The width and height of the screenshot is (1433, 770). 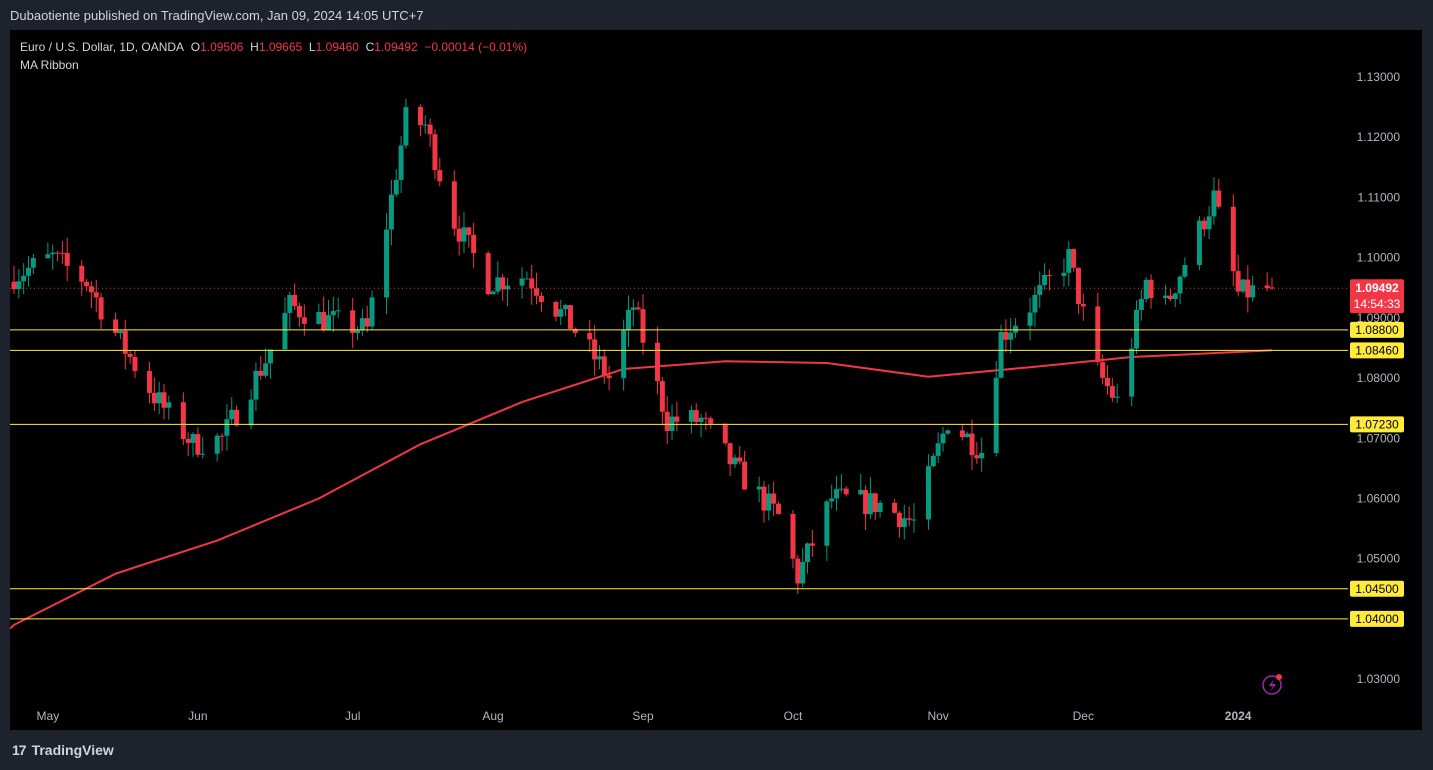 I want to click on x-tick-label: Oct, so click(x=793, y=716).